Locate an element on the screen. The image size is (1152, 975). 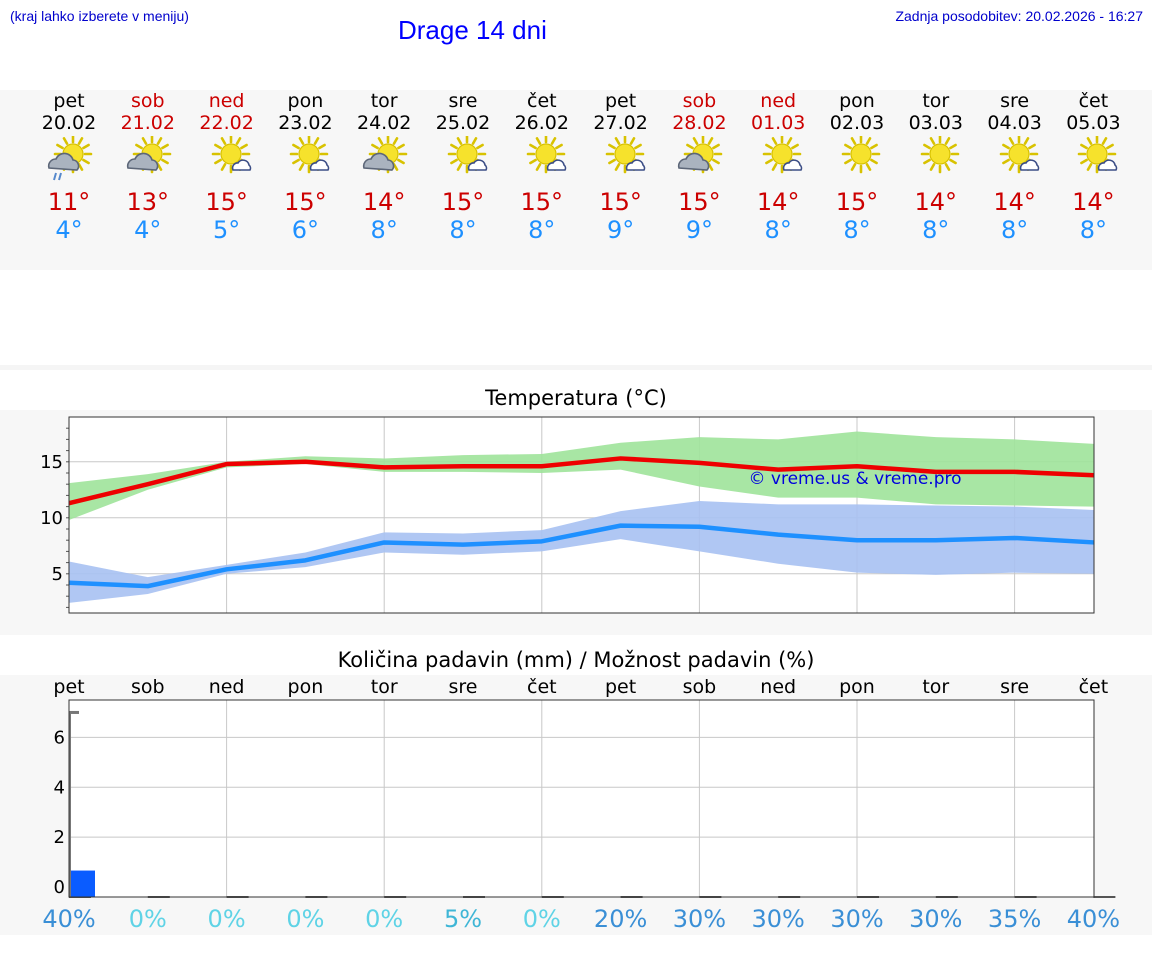
range-band-max is located at coordinates (581, 476).